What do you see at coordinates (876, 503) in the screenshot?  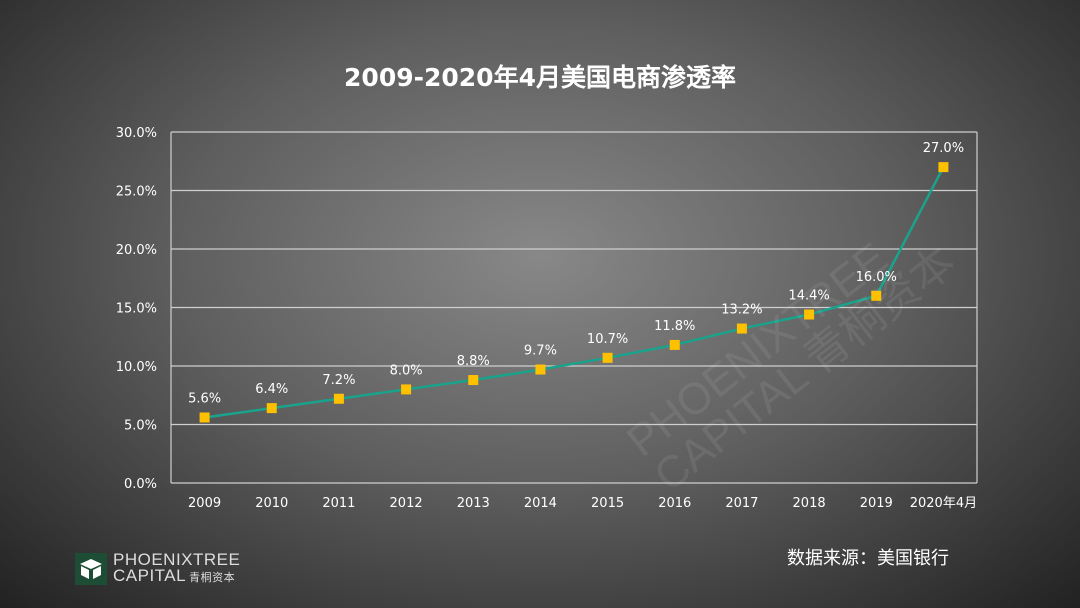 I see `x-tick-label: 2019` at bounding box center [876, 503].